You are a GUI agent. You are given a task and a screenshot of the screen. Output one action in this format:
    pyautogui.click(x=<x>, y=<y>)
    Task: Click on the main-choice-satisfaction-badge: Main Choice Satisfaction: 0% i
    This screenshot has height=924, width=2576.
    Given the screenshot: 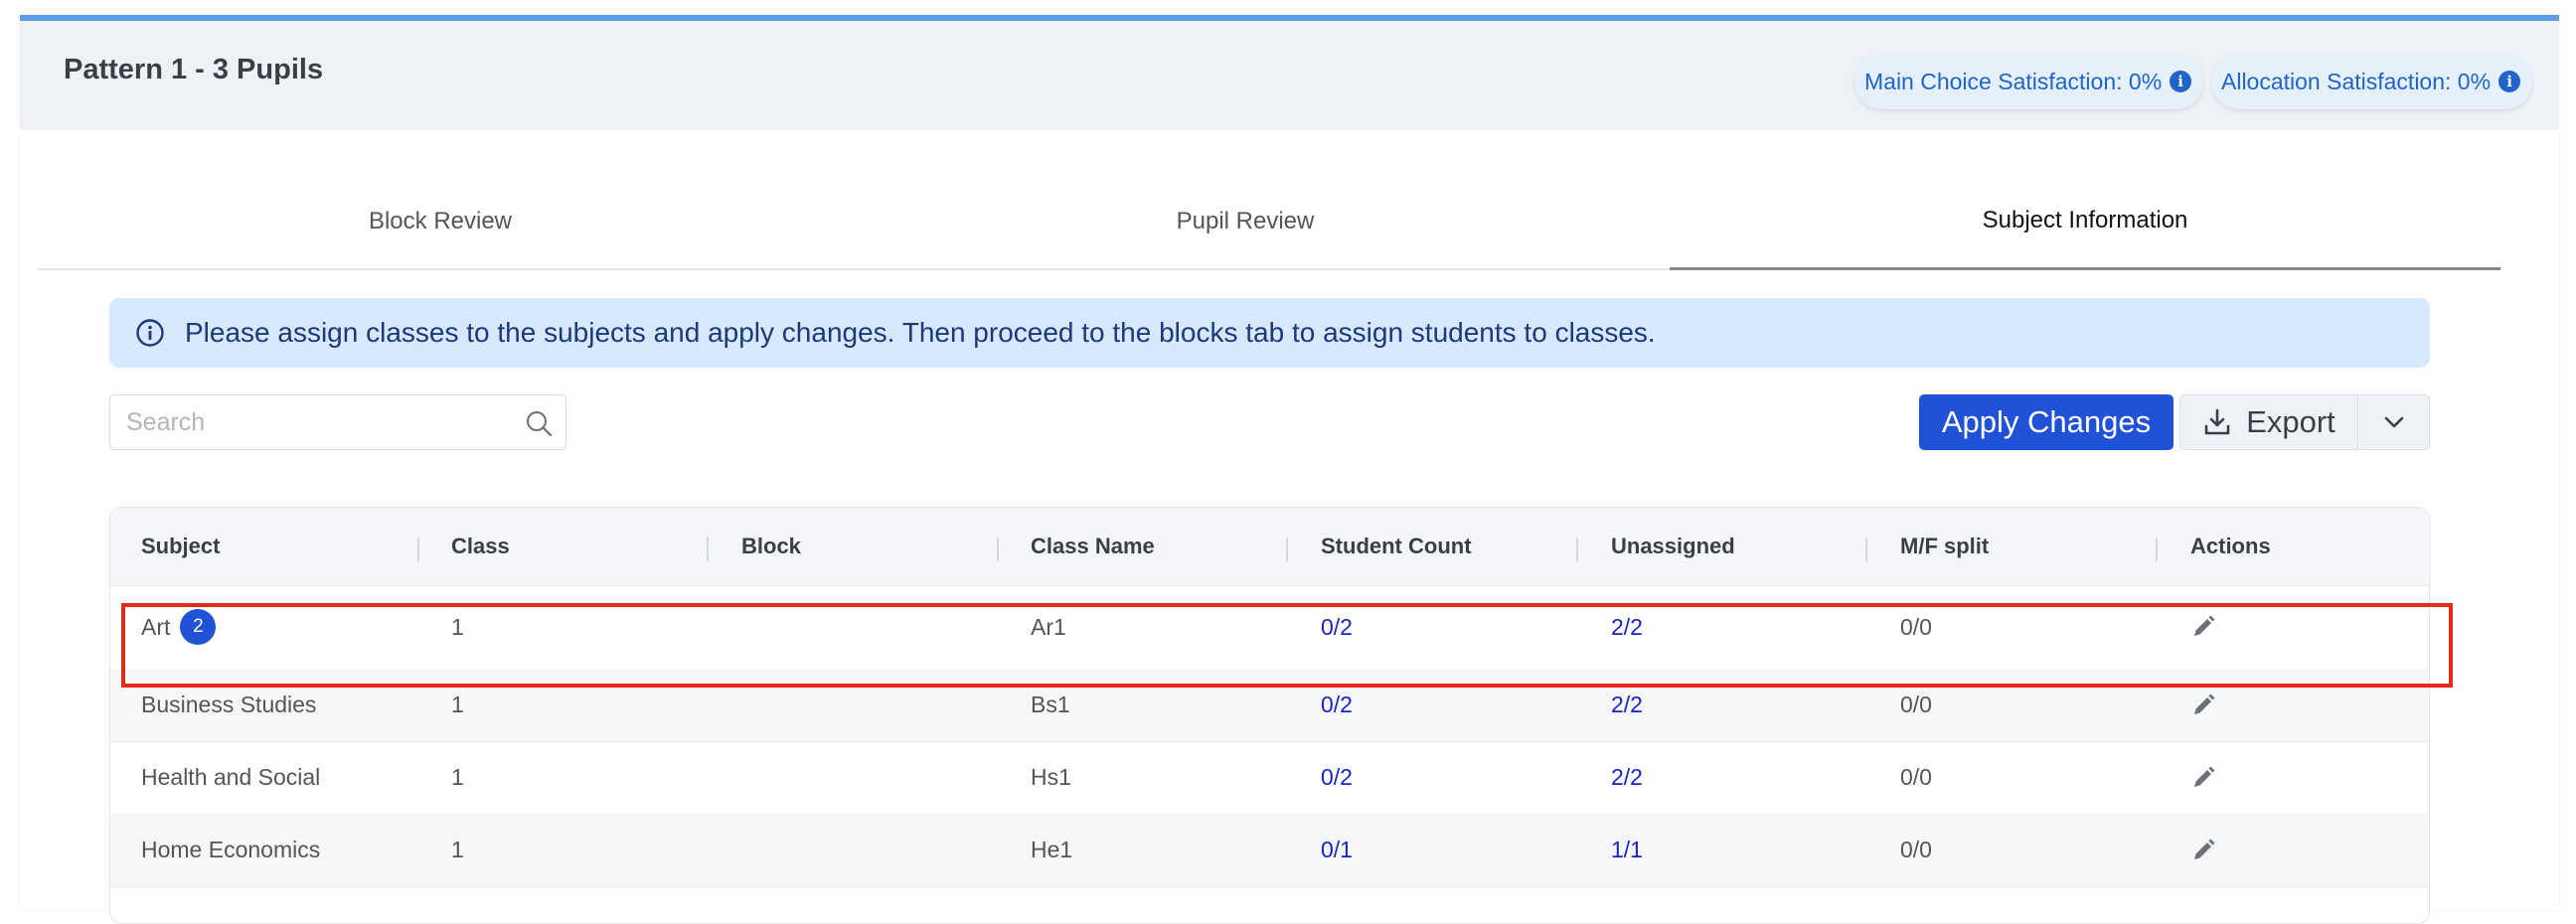 What is the action you would take?
    pyautogui.click(x=2029, y=81)
    